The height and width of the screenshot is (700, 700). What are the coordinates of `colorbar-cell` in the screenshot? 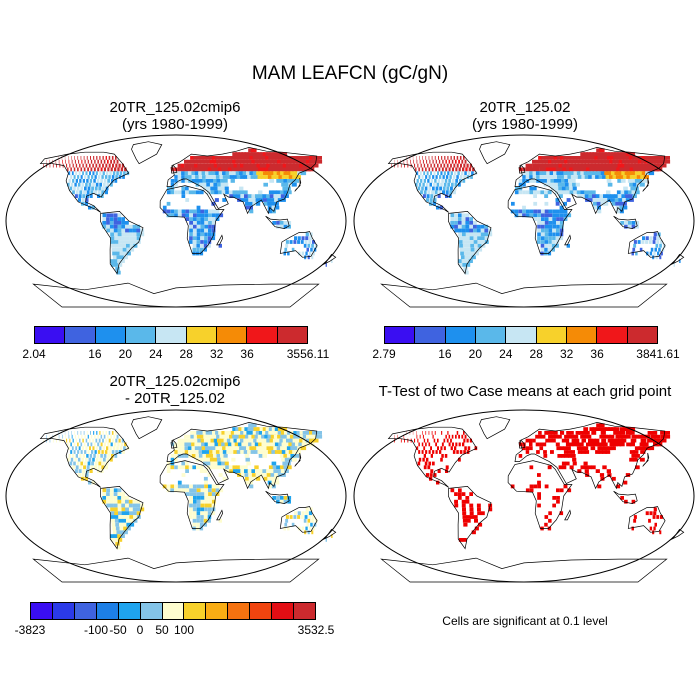 It's located at (460, 335).